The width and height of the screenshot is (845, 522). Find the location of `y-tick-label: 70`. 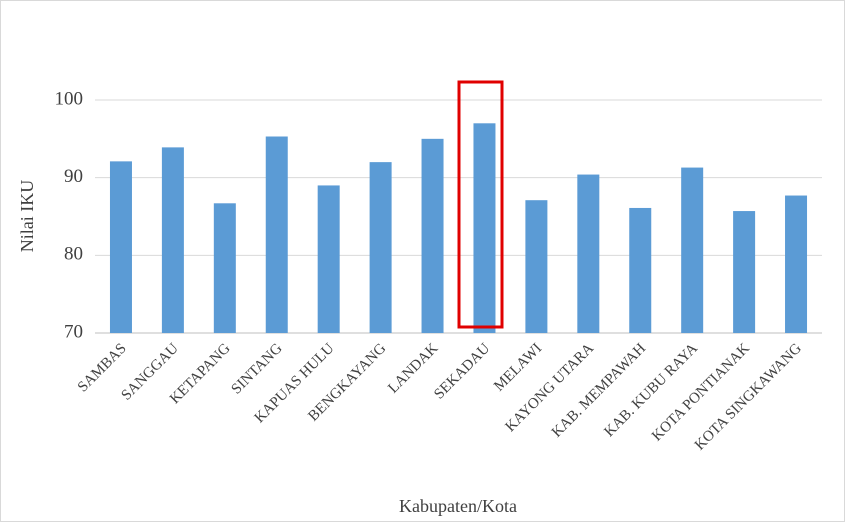

y-tick-label: 70 is located at coordinates (73, 331).